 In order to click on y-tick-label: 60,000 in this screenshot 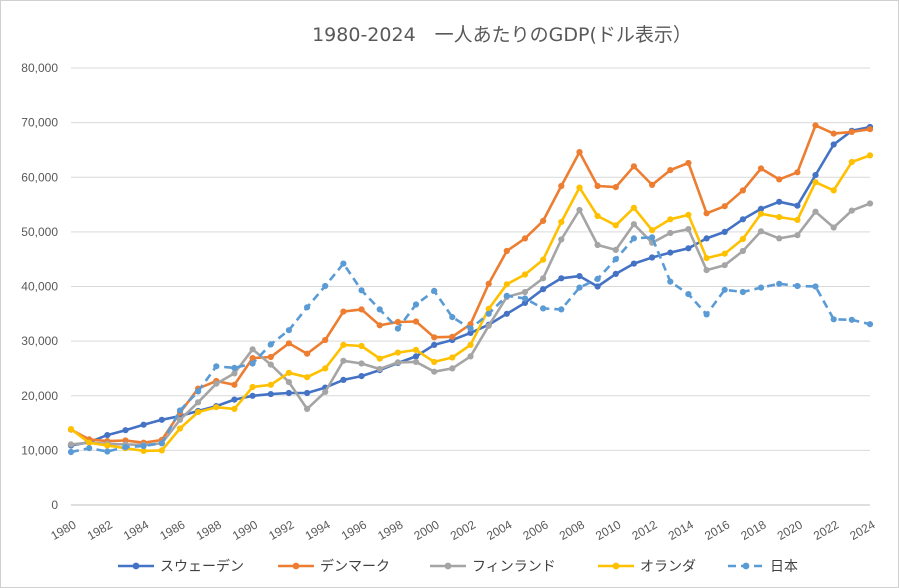, I will do `click(39, 177)`.